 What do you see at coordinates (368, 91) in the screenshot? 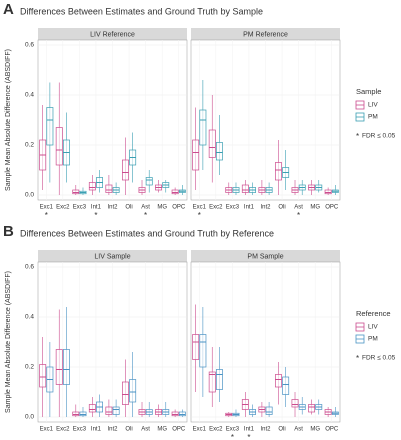
I see `legend-title: Sample` at bounding box center [368, 91].